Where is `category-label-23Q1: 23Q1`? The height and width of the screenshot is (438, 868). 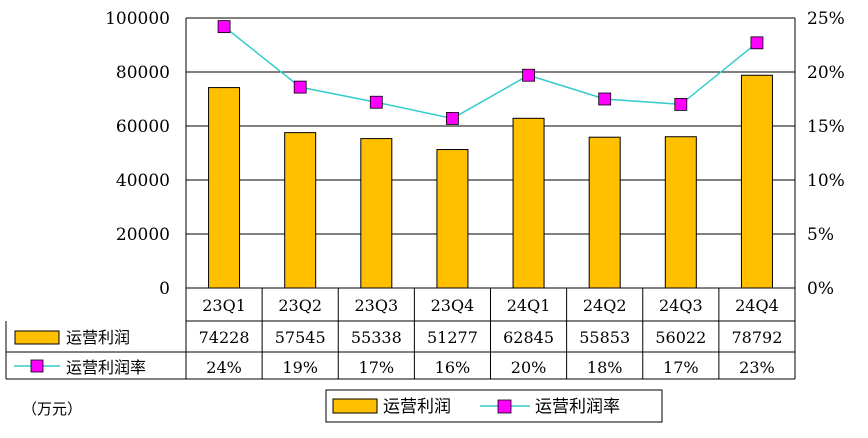 category-label-23Q1: 23Q1 is located at coordinates (224, 305).